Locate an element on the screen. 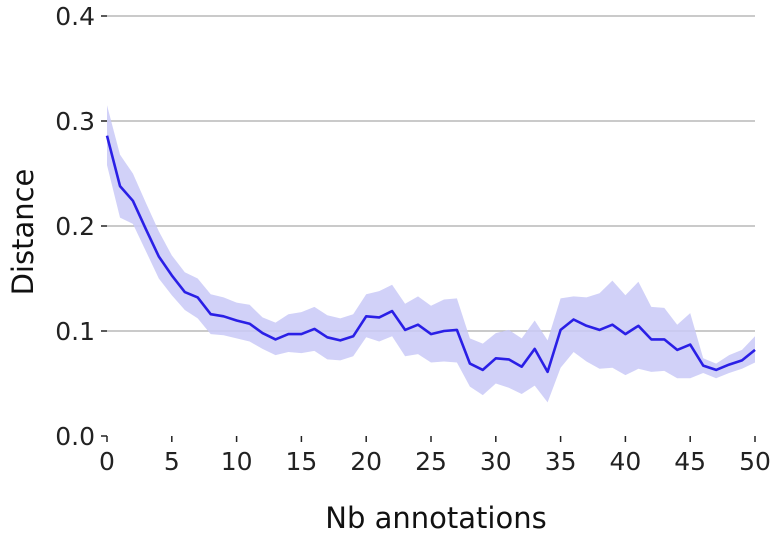 This screenshot has height=542, width=776. x-tick-label: 25 is located at coordinates (431, 461).